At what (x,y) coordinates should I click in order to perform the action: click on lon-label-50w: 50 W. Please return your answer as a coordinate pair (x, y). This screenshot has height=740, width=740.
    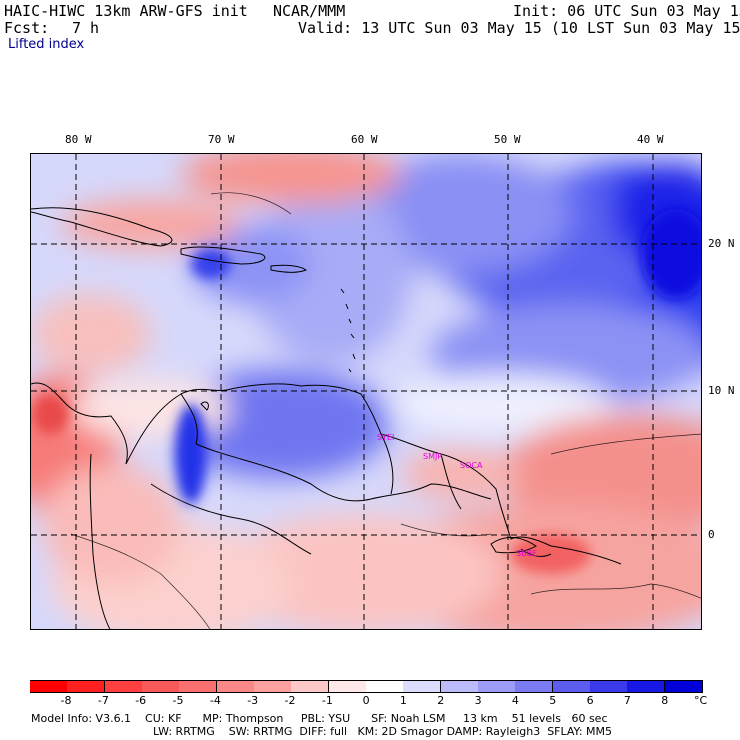
    Looking at the image, I should click on (507, 139).